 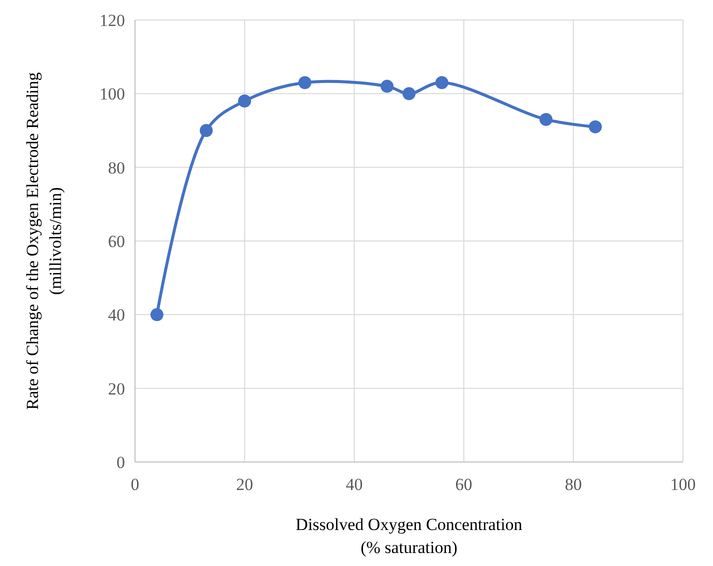 What do you see at coordinates (116, 241) in the screenshot?
I see `y-tick-label: 60` at bounding box center [116, 241].